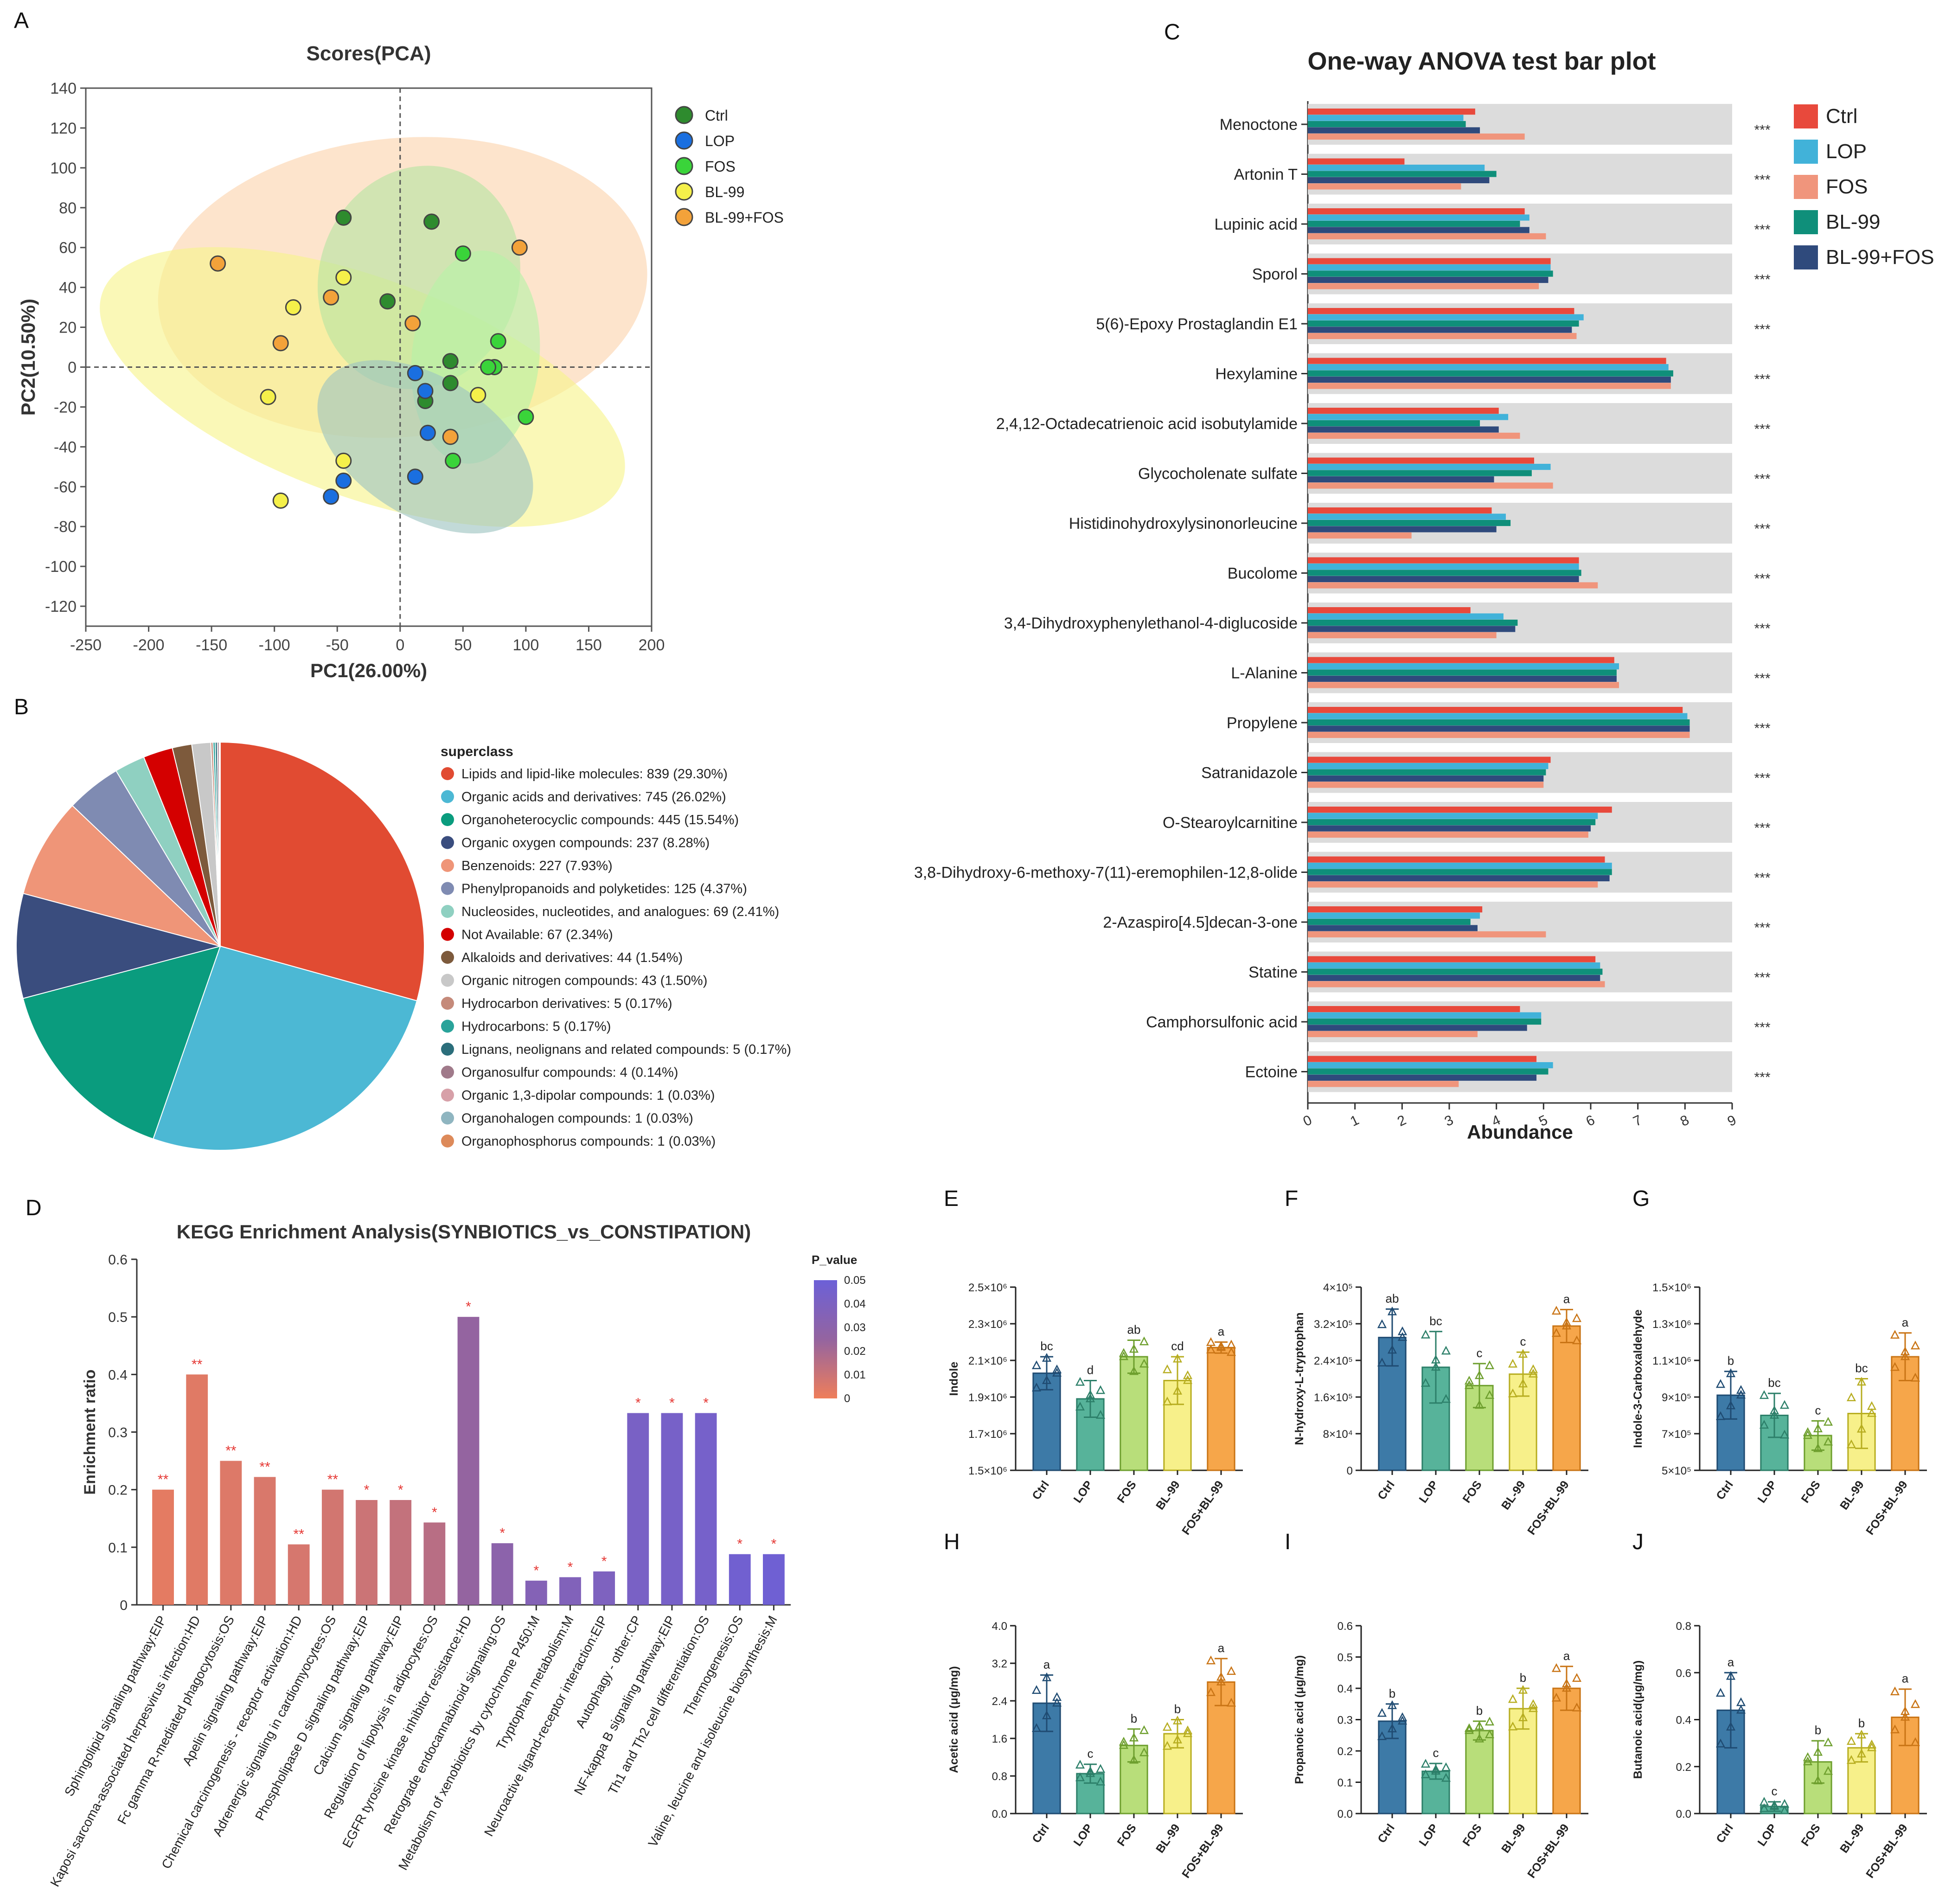  I want to click on y-tick-label: 0.5, so click(1345, 1658).